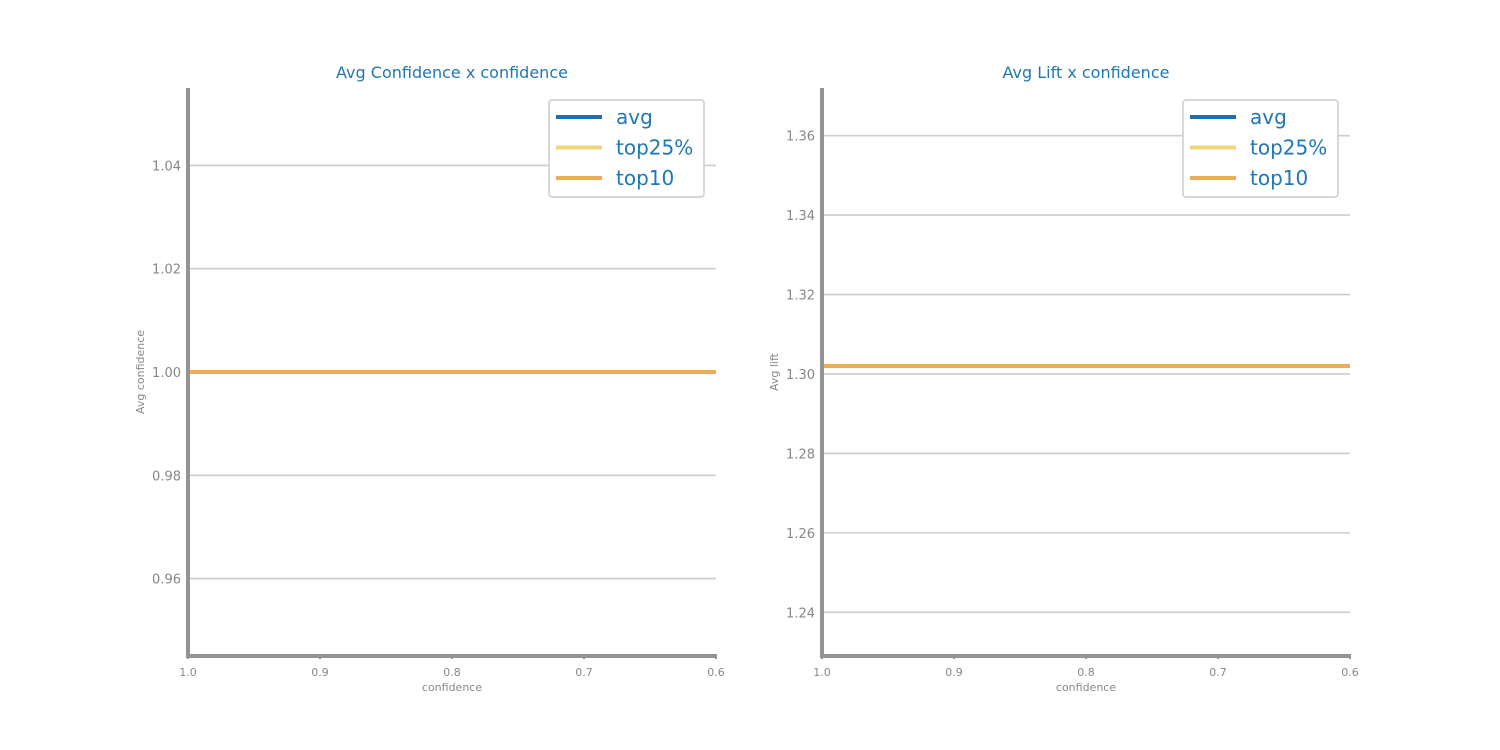 This screenshot has width=1500, height=750. I want to click on y-tick-label: 1.32, so click(800, 296).